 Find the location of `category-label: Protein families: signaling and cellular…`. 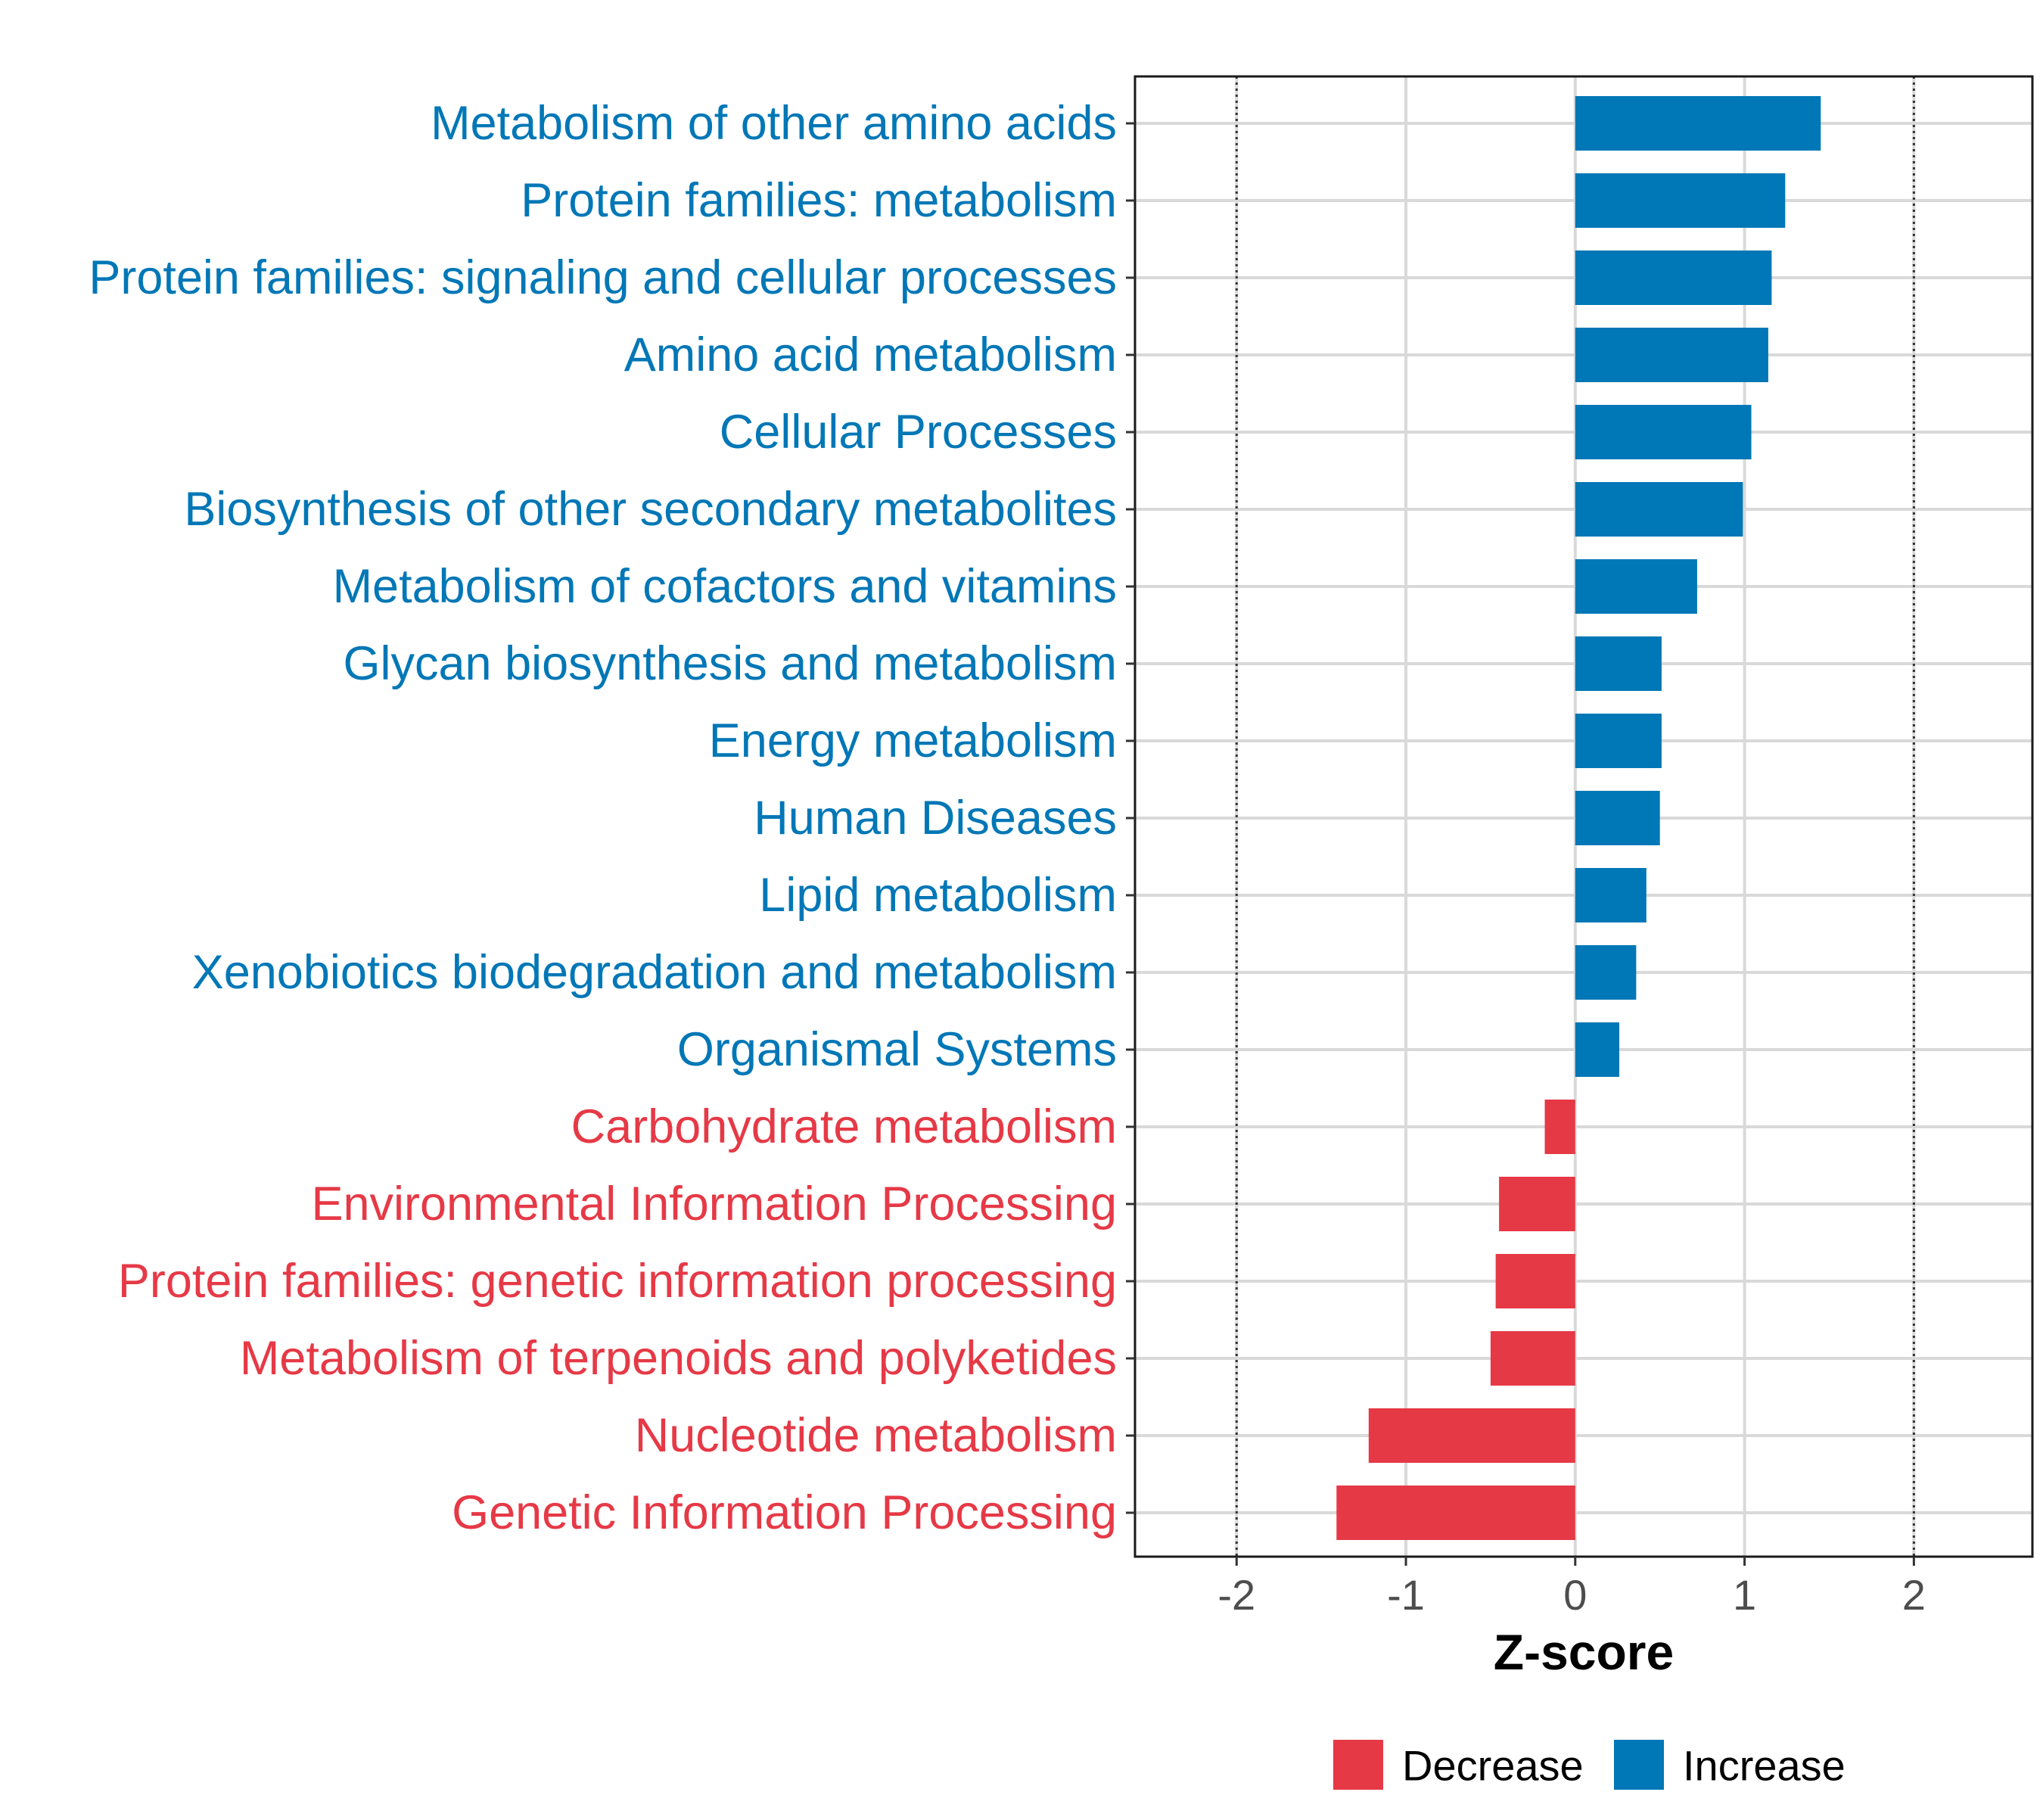

category-label: Protein families: signaling and cellular… is located at coordinates (603, 277).